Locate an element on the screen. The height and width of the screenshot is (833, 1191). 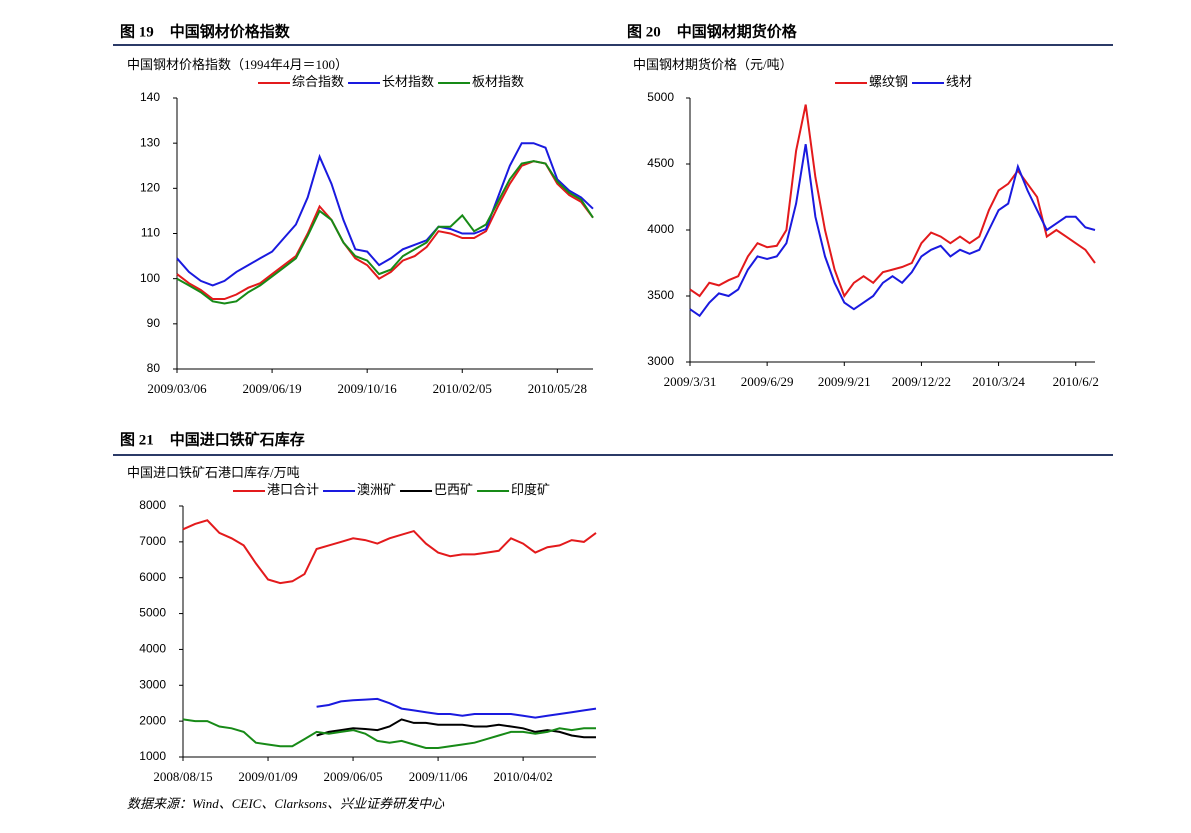
x-tick-label: 2010/05/28 is located at coordinates (557, 388).